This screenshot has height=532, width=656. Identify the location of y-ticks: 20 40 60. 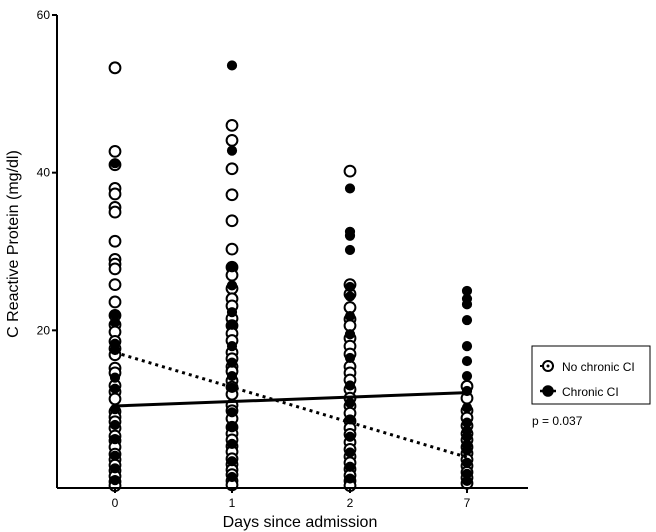
(47, 172).